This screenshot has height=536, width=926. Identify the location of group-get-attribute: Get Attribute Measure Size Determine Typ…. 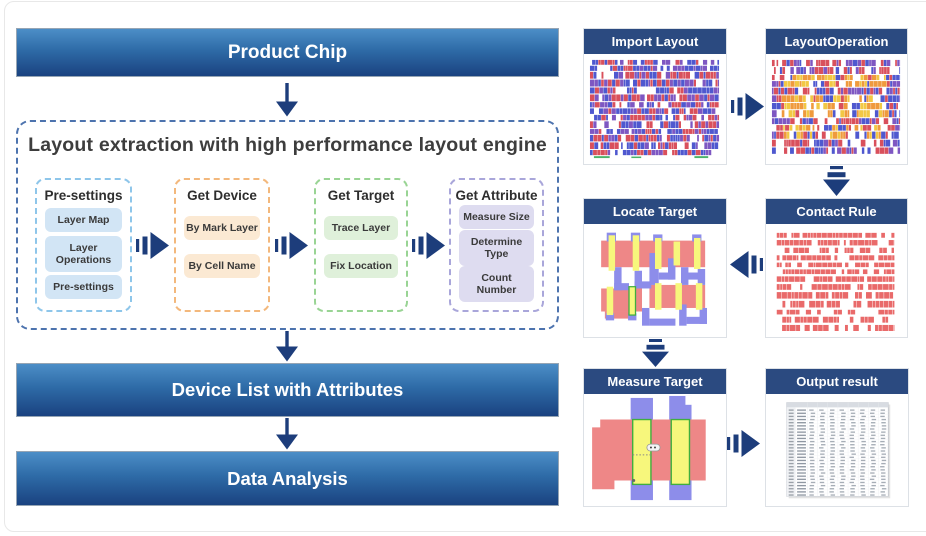
(496, 245).